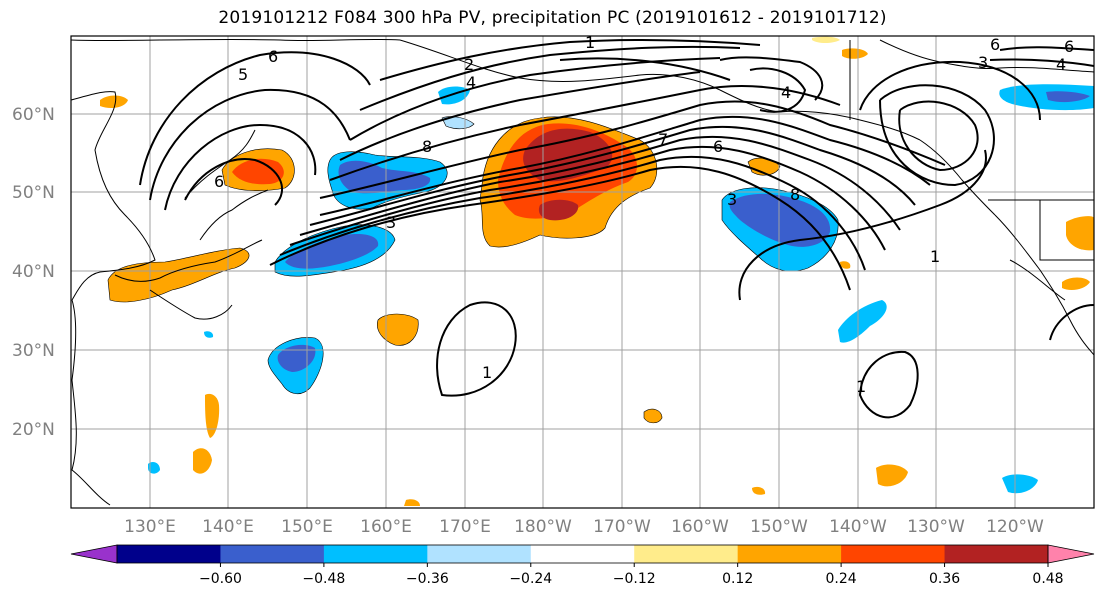 Image resolution: width=1105 pixels, height=601 pixels. What do you see at coordinates (33, 193) in the screenshot?
I see `lat-label: 50°N` at bounding box center [33, 193].